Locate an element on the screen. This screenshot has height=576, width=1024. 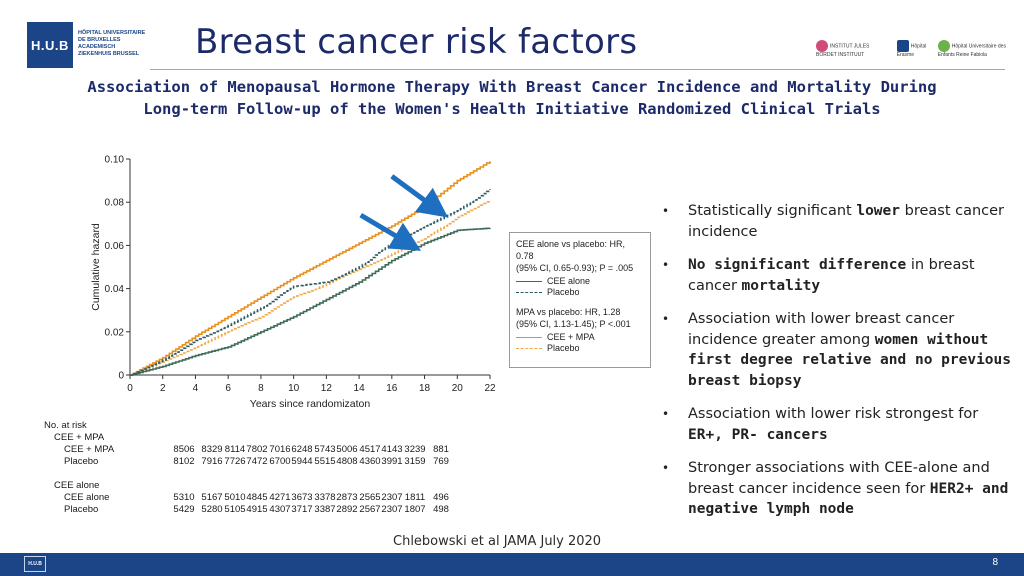
footer-logo: H.U.B is located at coordinates (35, 564).